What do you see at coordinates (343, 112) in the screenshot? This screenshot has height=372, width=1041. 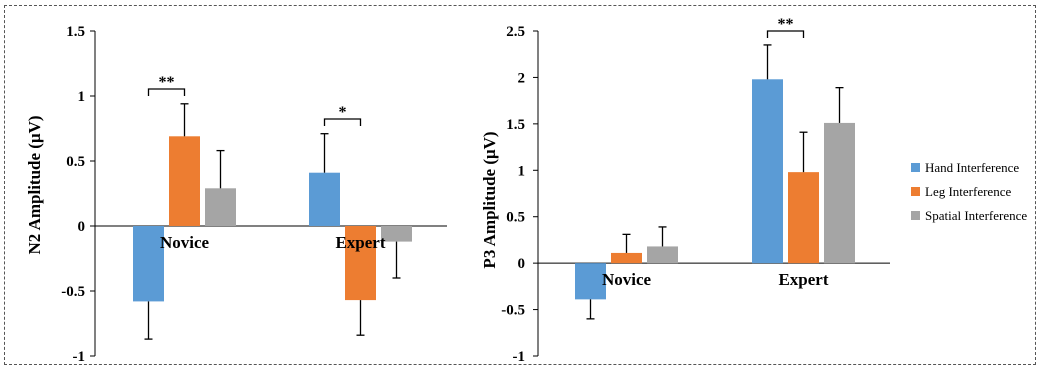 I see `significance-label: *` at bounding box center [343, 112].